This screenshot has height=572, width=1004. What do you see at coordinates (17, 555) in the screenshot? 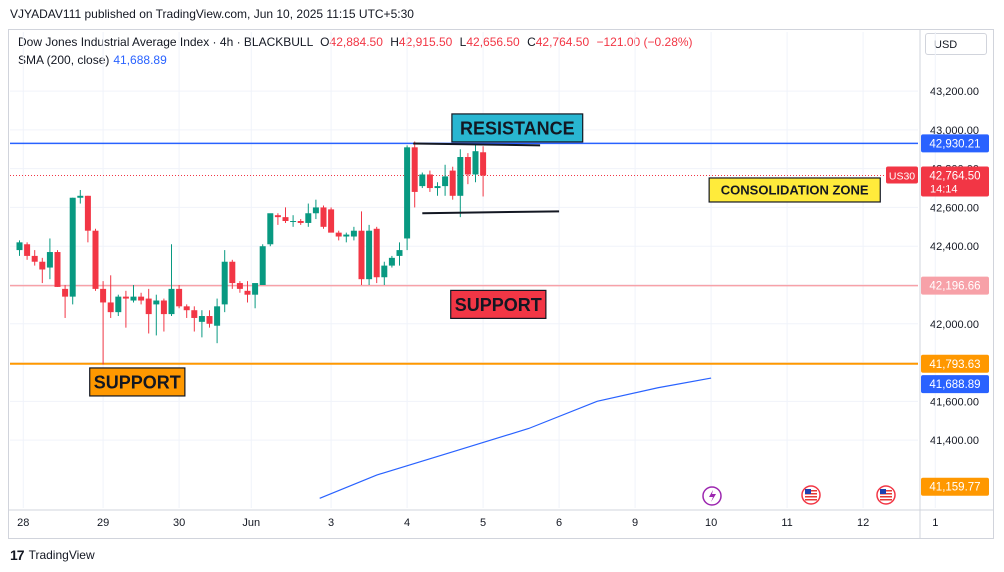
I see `tradingview-logo-icon: 17` at bounding box center [17, 555].